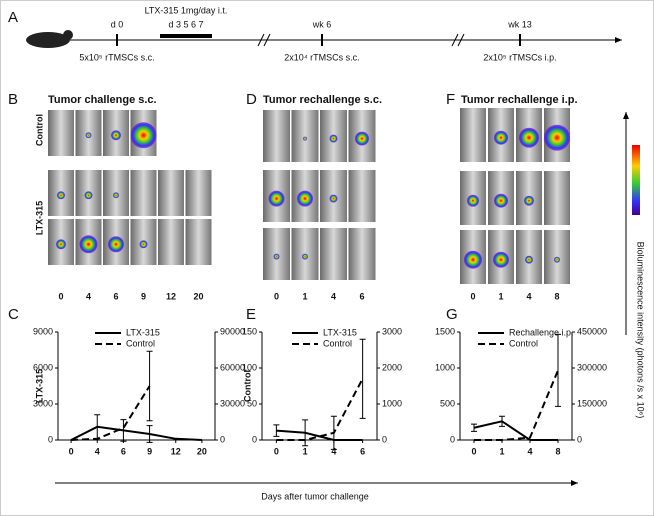  I want to click on axis-break, so click(361, 40).